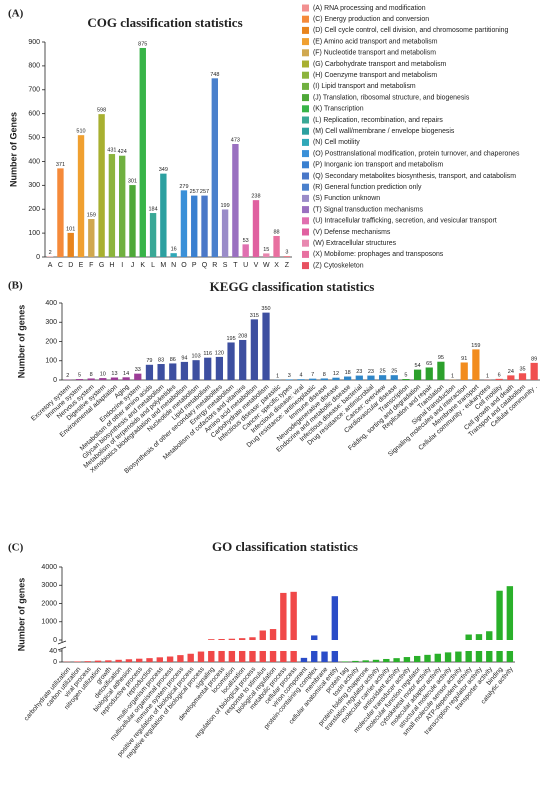 This screenshot has width=550, height=801. What do you see at coordinates (60, 165) in the screenshot?
I see `value-label: 371` at bounding box center [60, 165].